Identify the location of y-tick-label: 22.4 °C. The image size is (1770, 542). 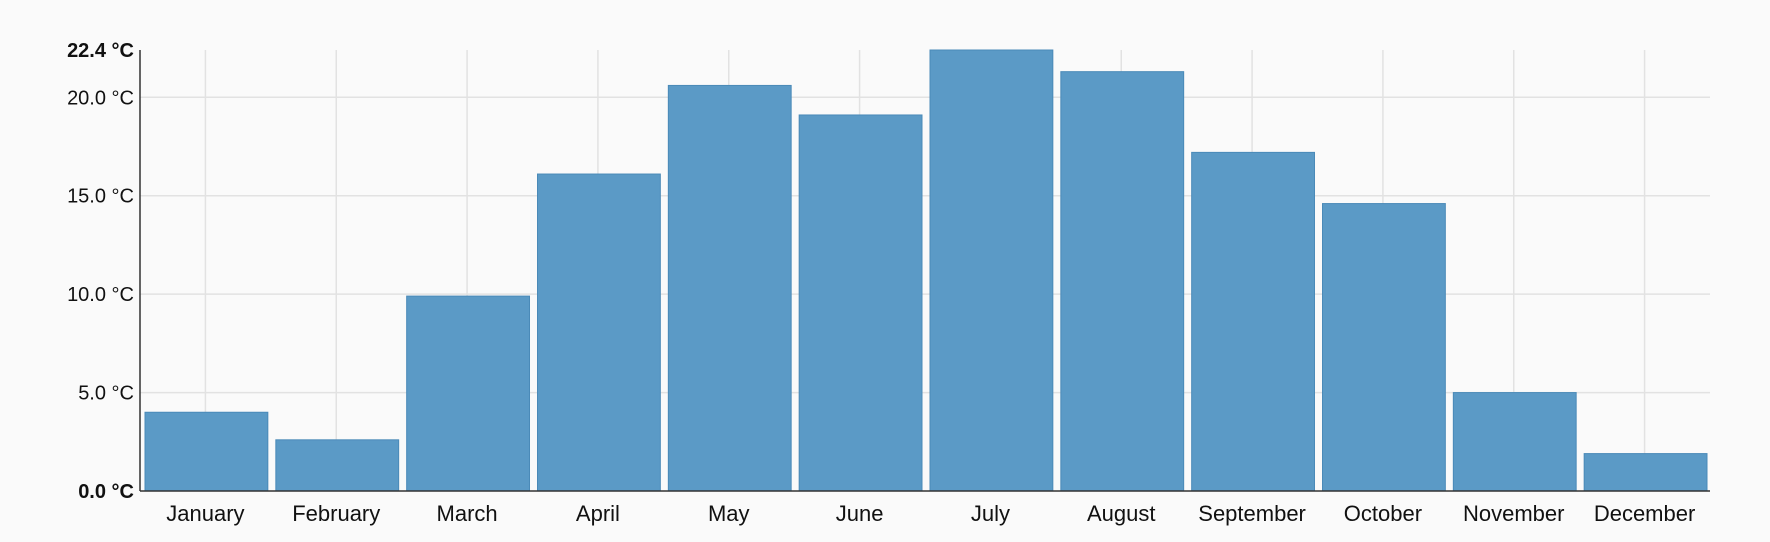
(100, 51).